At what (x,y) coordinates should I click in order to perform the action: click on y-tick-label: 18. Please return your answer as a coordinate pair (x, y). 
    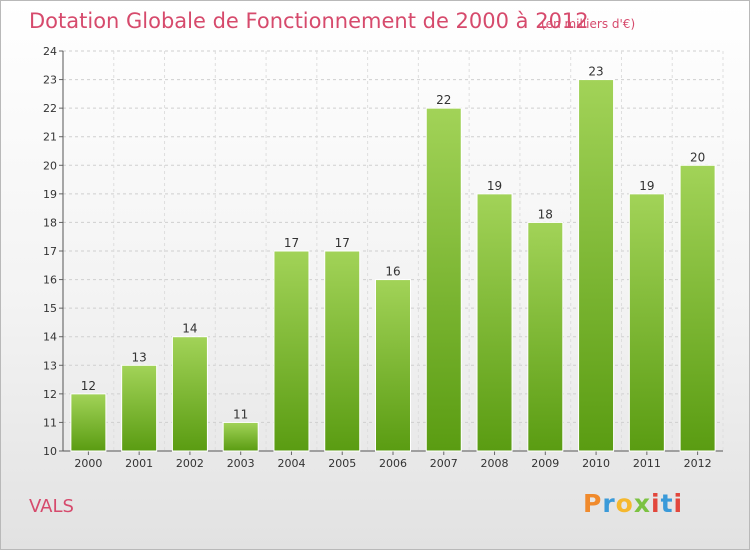
    Looking at the image, I should click on (50, 222).